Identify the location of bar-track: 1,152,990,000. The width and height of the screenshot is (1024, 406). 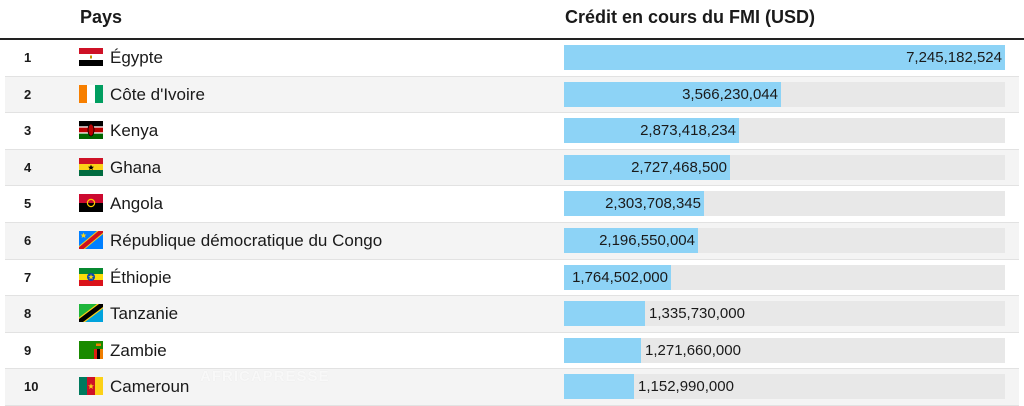
(784, 387).